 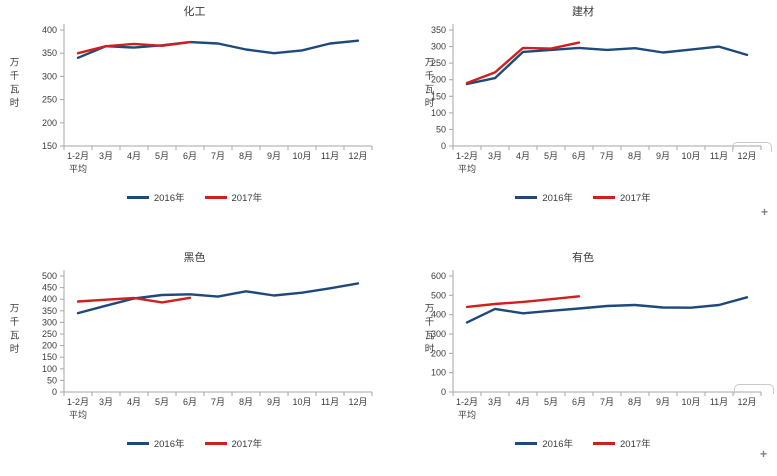 I want to click on svg-text: 400, so click(x=49, y=299).